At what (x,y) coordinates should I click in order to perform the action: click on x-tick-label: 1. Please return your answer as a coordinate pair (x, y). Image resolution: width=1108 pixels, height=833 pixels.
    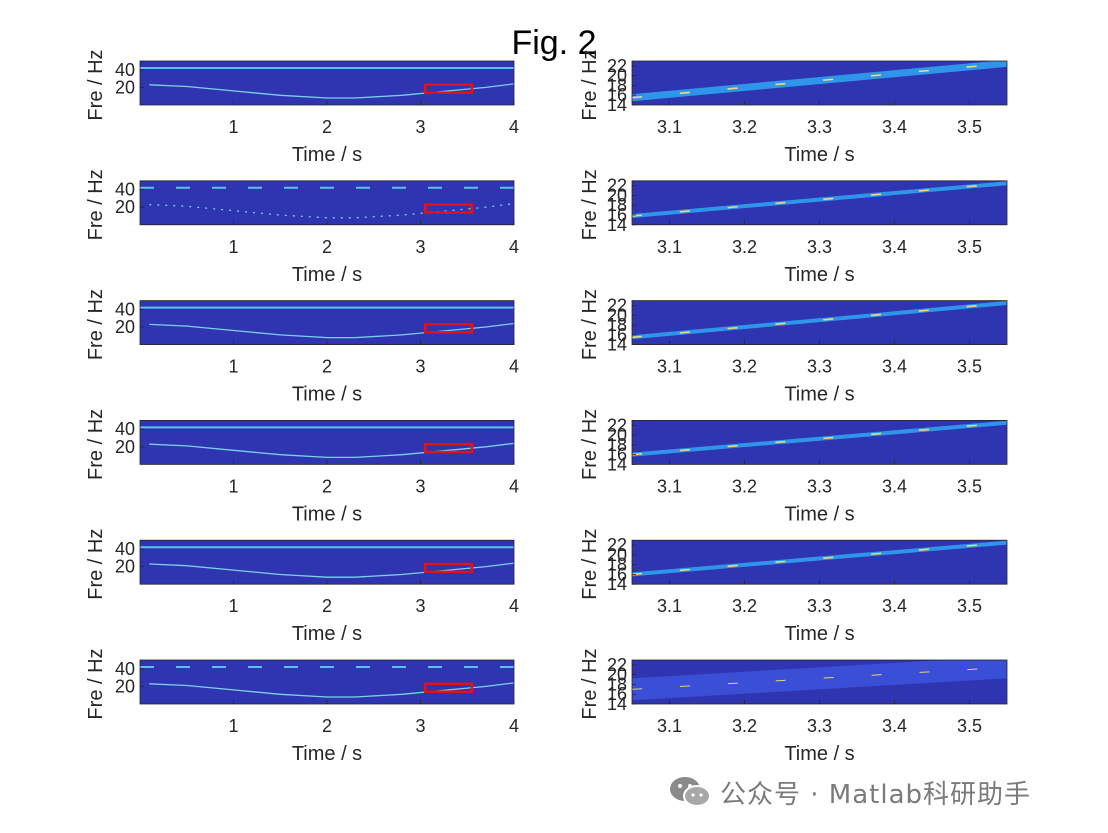
    Looking at the image, I should click on (233, 486).